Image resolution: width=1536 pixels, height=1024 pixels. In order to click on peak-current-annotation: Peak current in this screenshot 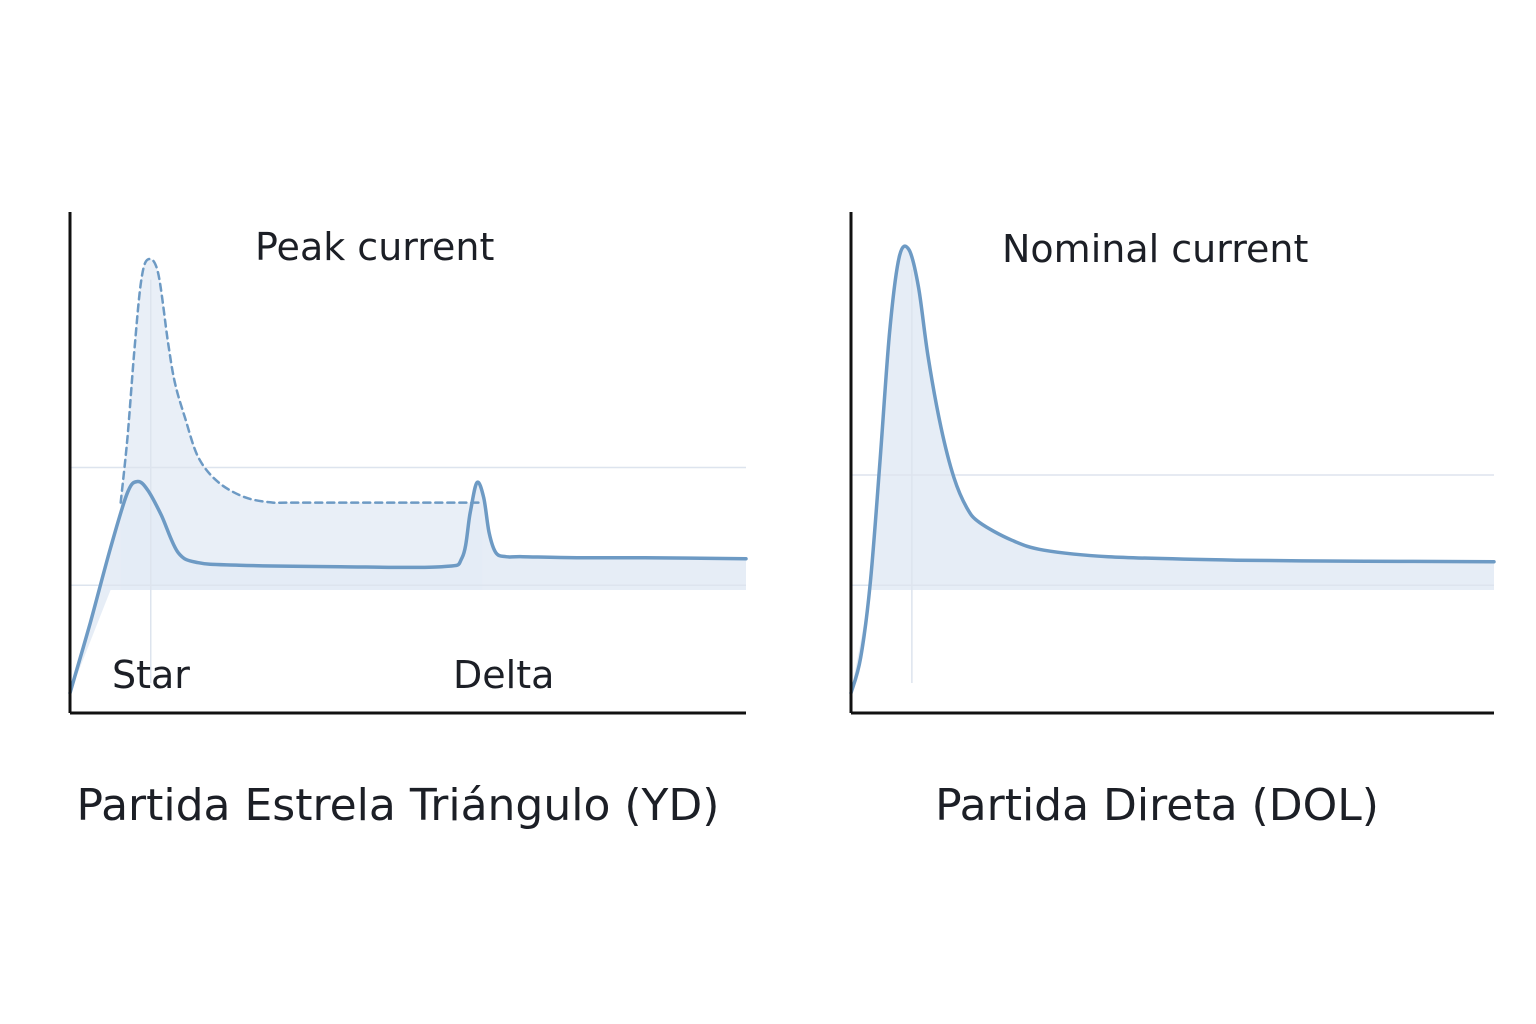, I will do `click(374, 247)`.